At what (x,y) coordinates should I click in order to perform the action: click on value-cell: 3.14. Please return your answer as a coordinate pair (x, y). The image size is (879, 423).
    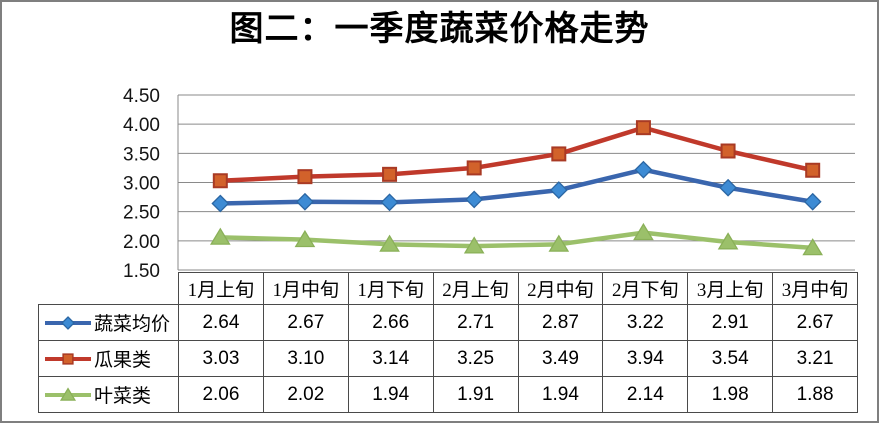
    Looking at the image, I should click on (390, 358).